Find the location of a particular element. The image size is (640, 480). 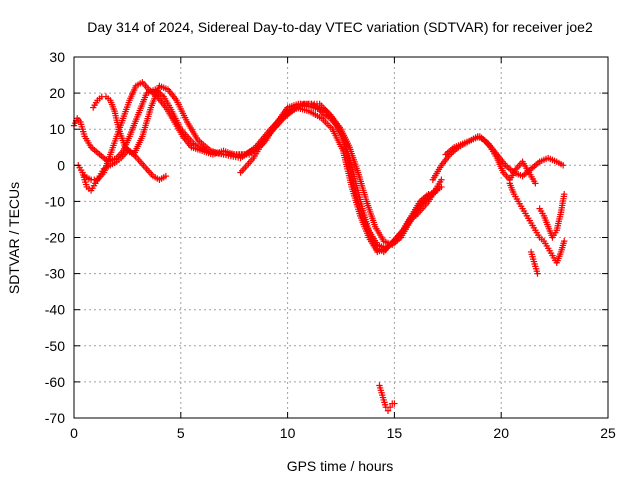

y-tick-label: 10 is located at coordinates (57, 129).